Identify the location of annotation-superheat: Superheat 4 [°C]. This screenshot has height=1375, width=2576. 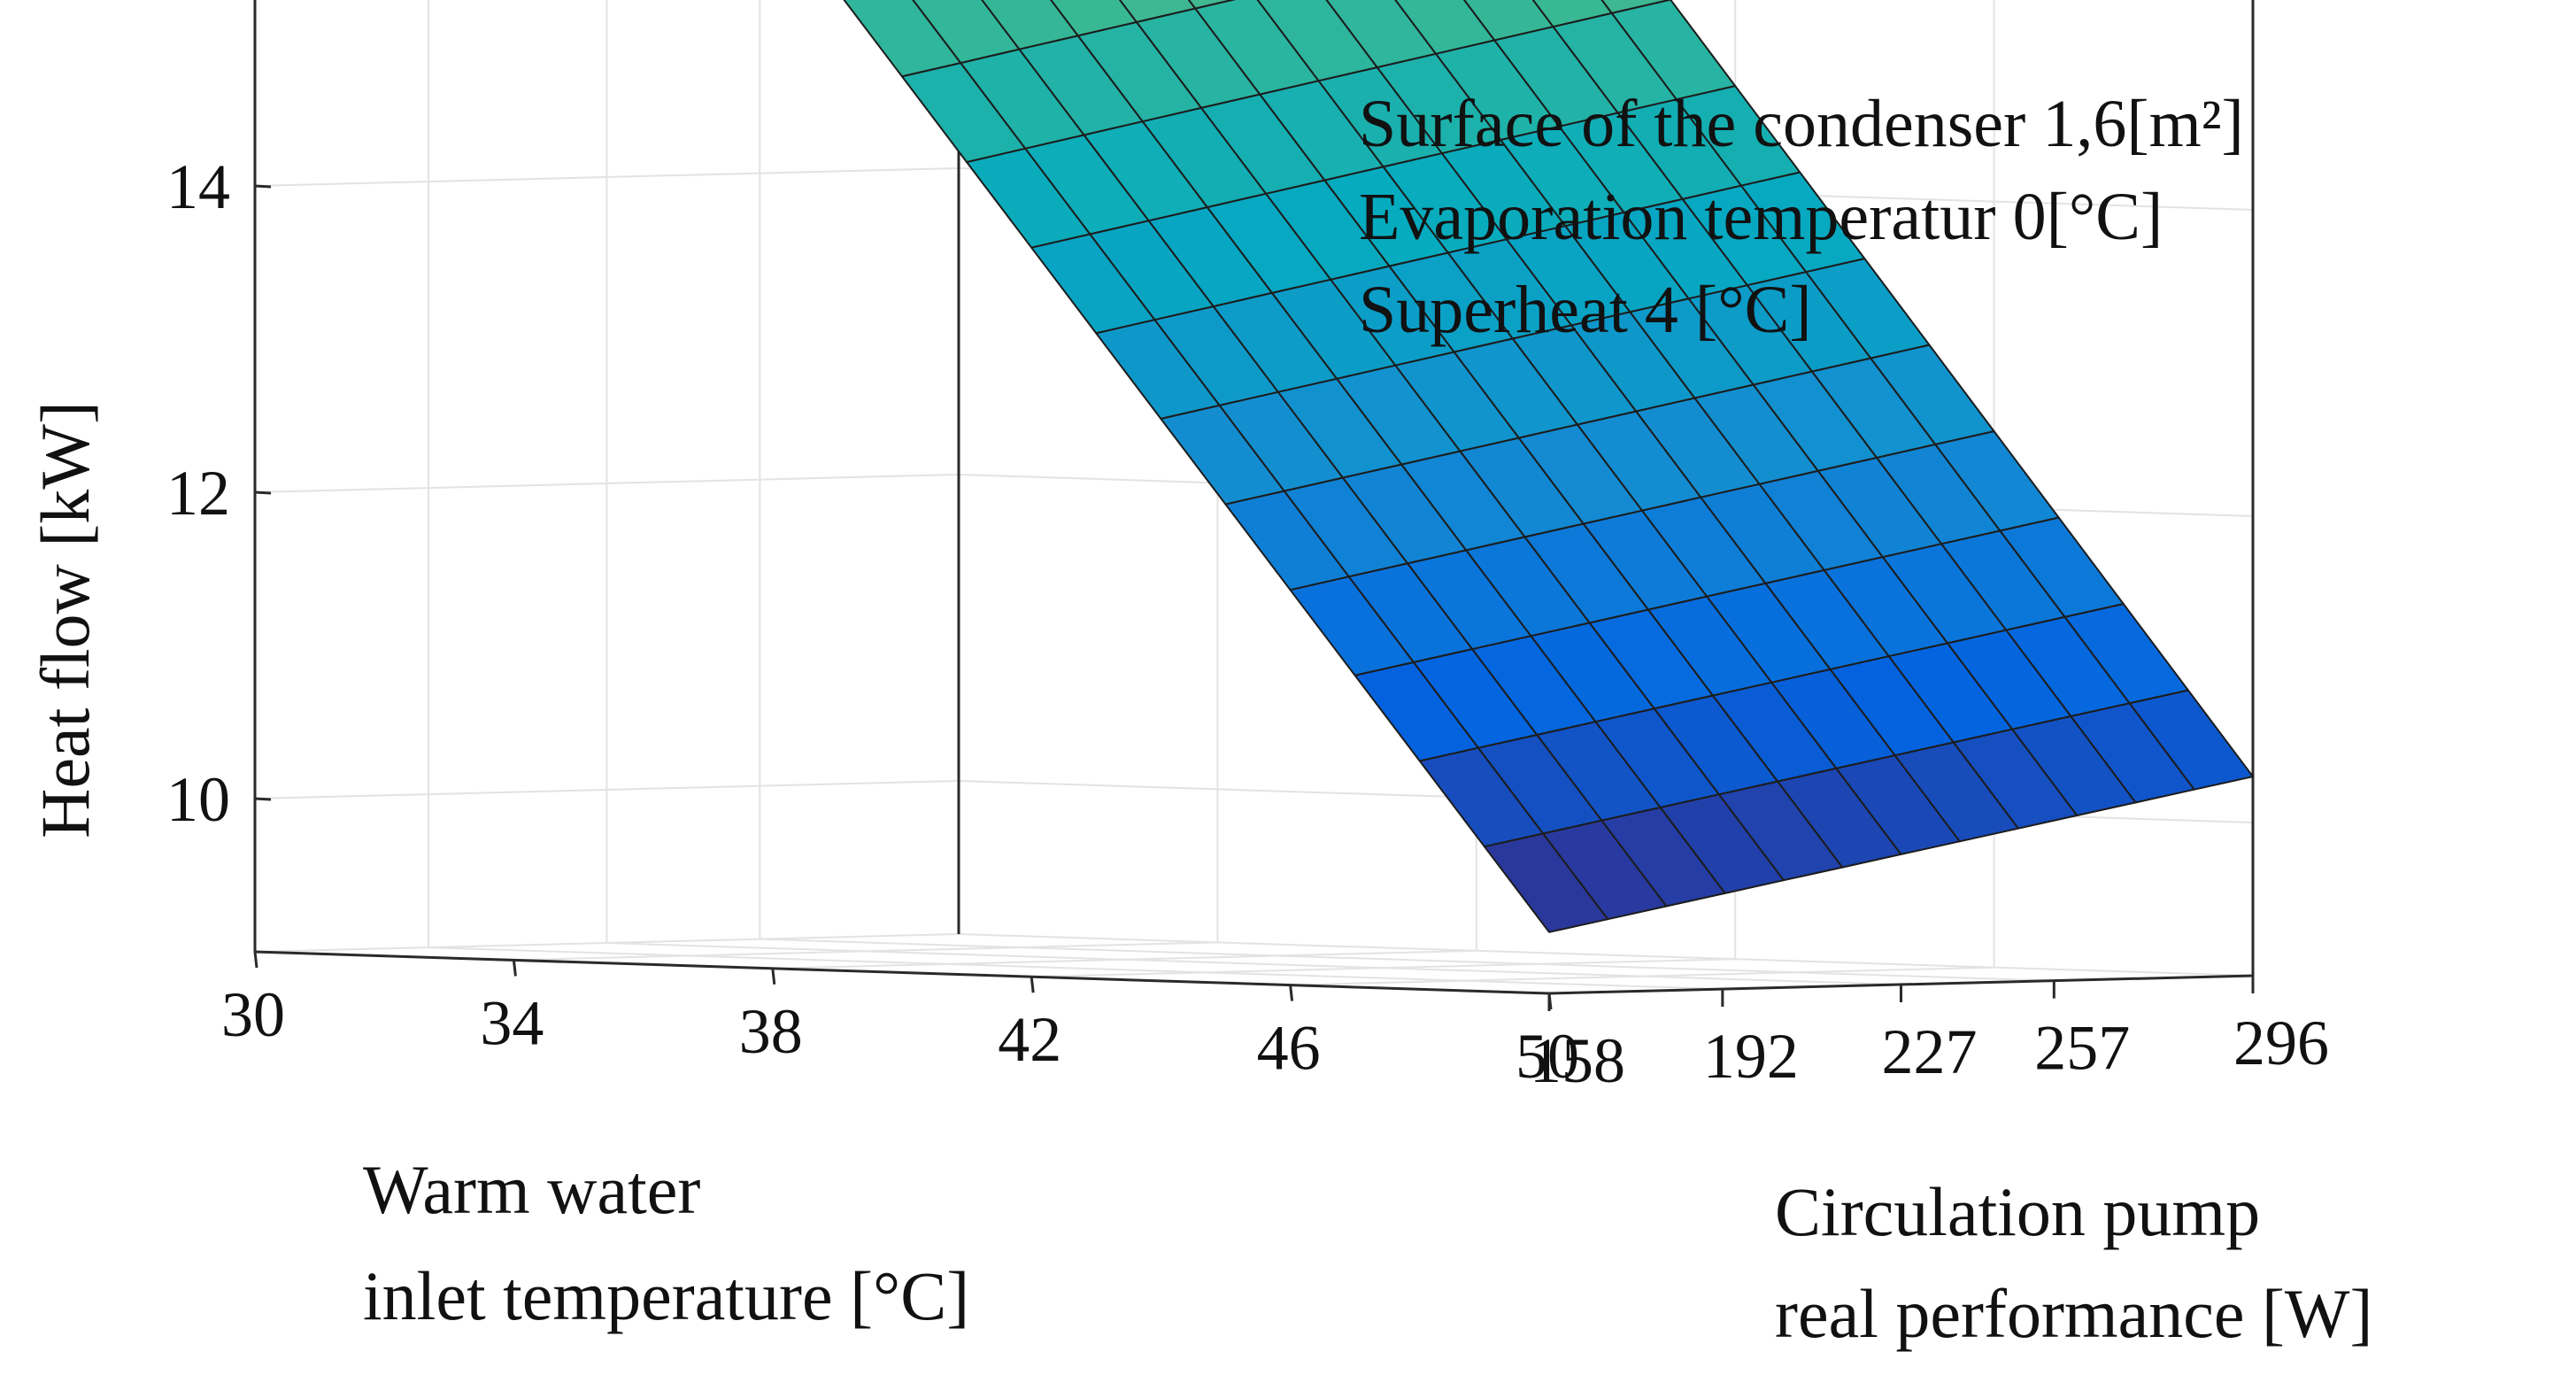
(1585, 310).